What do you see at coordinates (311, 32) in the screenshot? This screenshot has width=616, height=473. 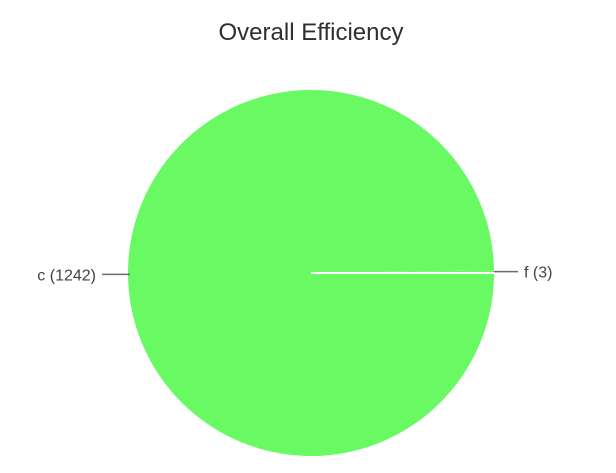 I see `chart-title: Overall Efficiency` at bounding box center [311, 32].